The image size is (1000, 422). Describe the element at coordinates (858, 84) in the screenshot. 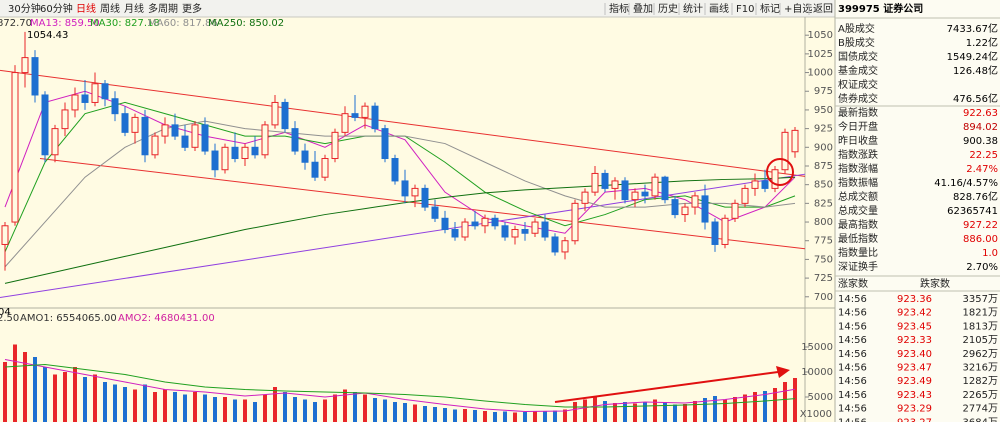

I see `stat-label: 权证成交` at that location.